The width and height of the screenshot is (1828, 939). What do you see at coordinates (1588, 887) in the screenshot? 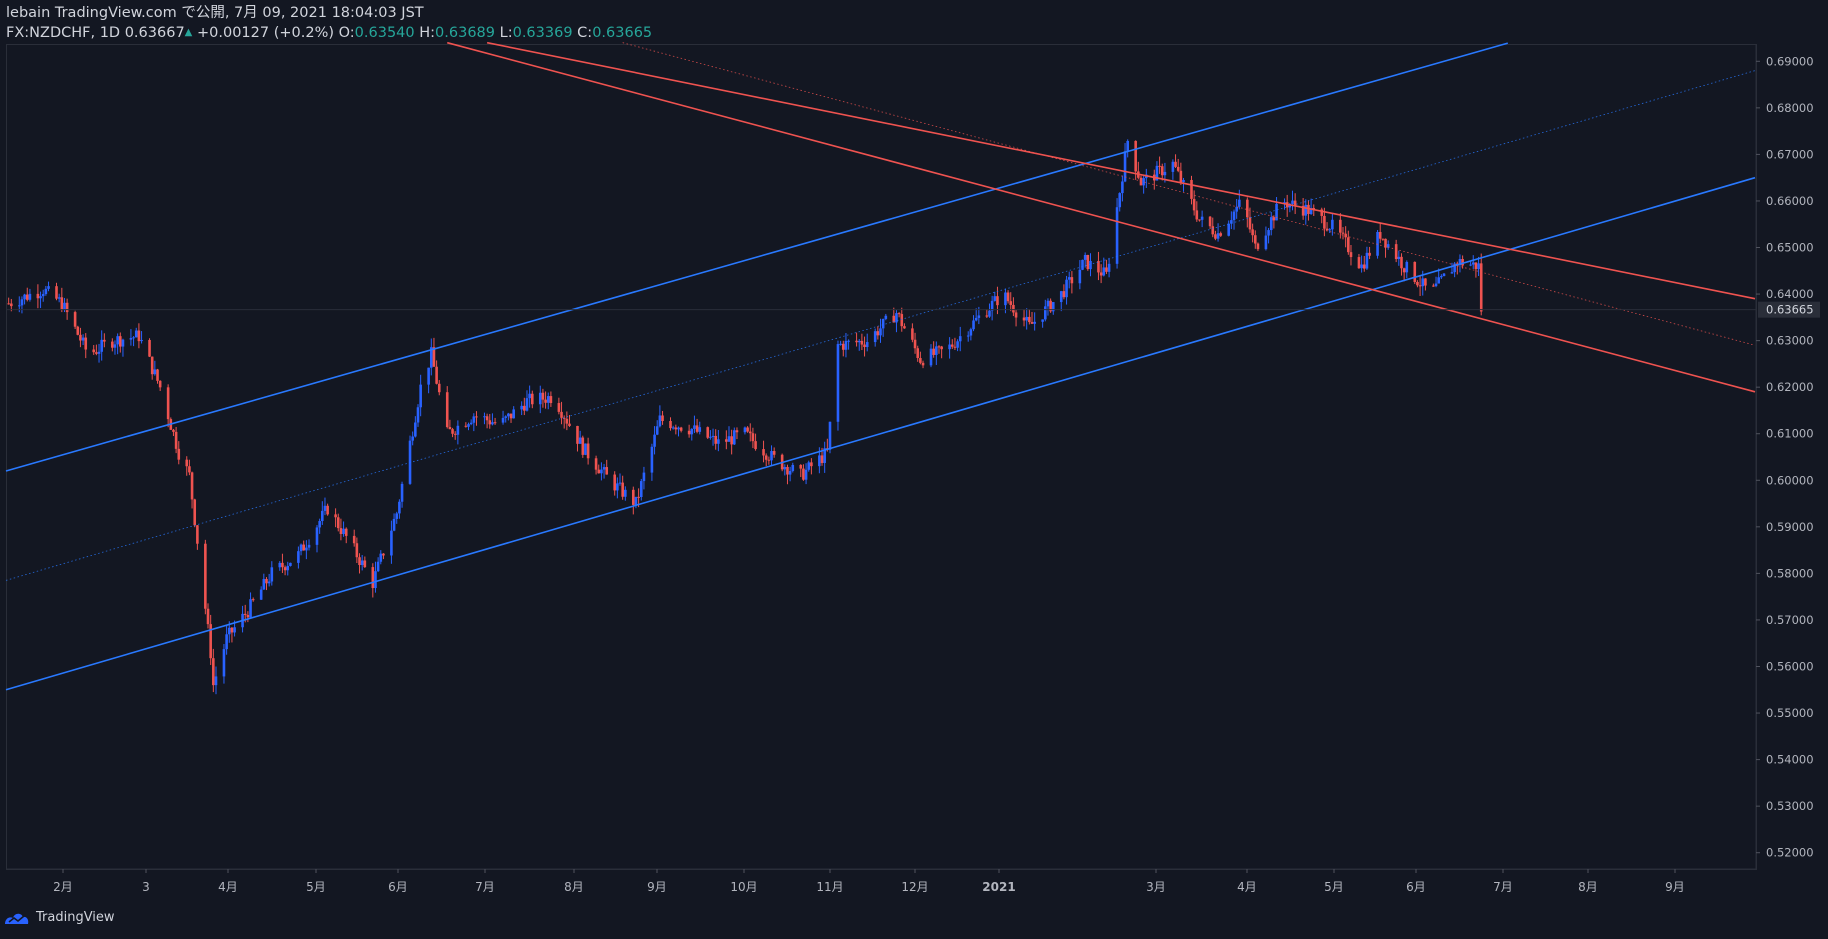
I see `time-tick-label: 8月` at bounding box center [1588, 887].